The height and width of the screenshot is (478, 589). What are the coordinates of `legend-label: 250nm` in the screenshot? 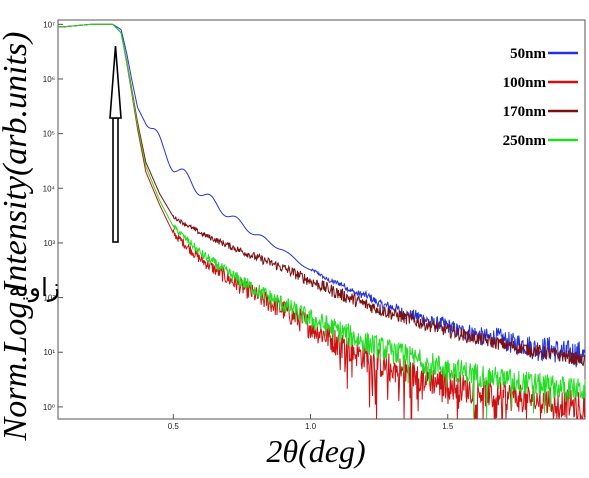 It's located at (525, 141).